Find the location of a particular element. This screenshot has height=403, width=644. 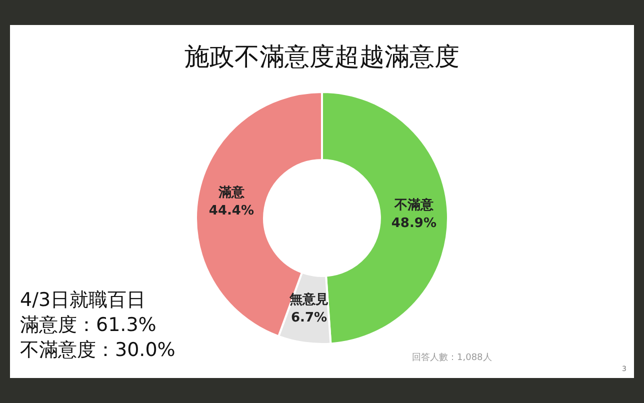

data-label: 6.7% is located at coordinates (309, 318).